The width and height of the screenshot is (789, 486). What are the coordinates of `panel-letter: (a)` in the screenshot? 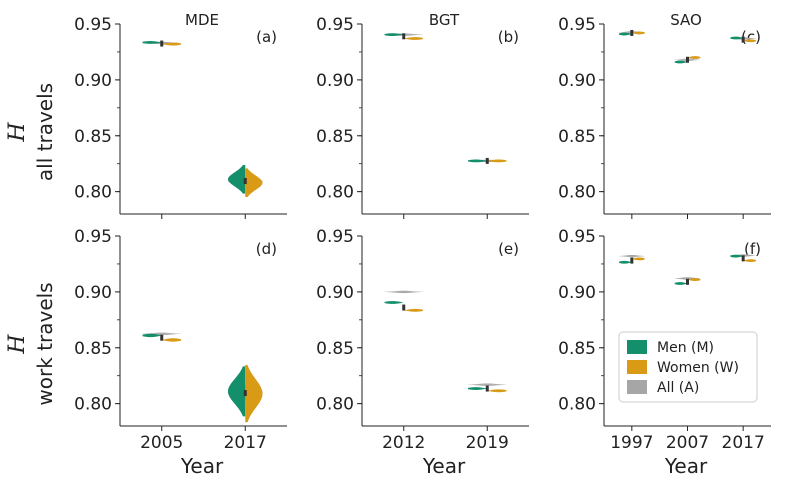 It's located at (266, 37).